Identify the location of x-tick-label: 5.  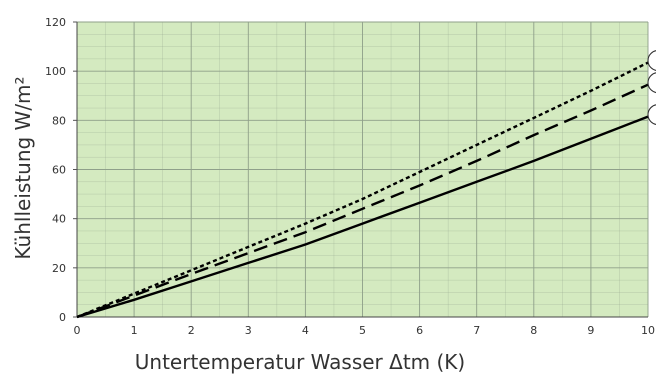
(362, 330).